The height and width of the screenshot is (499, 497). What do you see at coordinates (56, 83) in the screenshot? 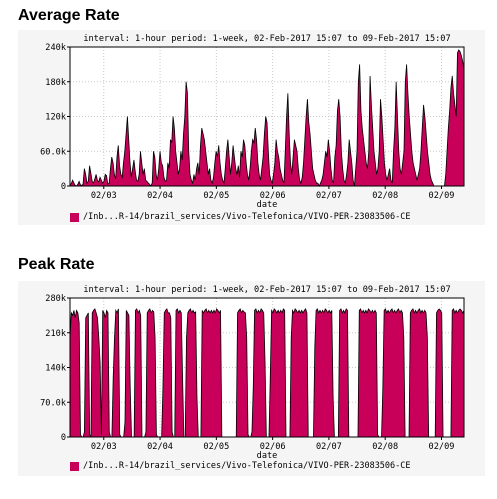
I see `y-tick-label: 180k` at bounding box center [56, 83].